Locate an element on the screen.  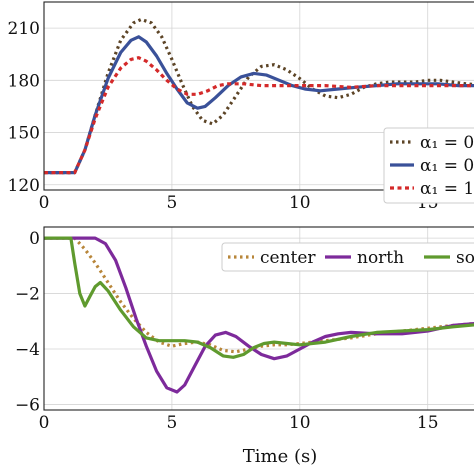
legend-bottom: center north sou is located at coordinates (347, 257).